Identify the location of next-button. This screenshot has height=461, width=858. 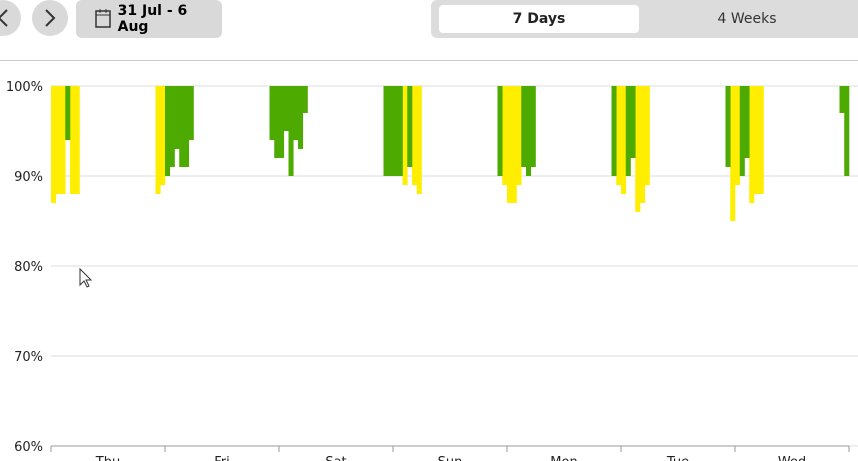
(50, 18).